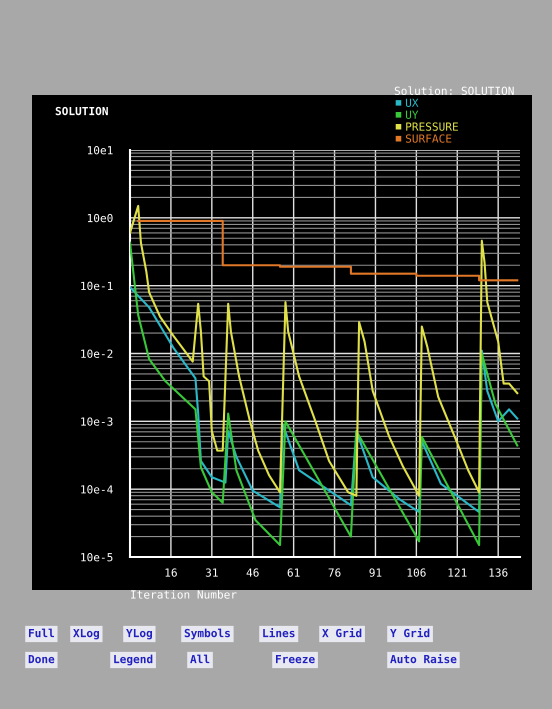 The height and width of the screenshot is (709, 552). I want to click on x-tick-label: 91, so click(375, 572).